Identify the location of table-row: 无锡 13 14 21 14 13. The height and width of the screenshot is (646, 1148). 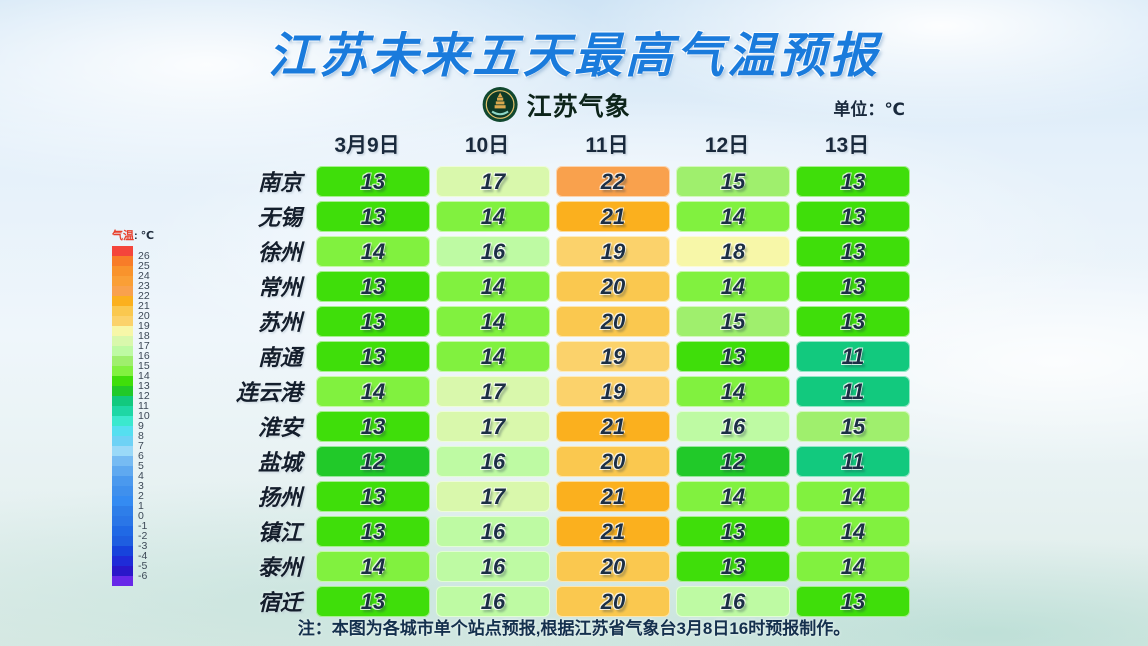
(561, 216).